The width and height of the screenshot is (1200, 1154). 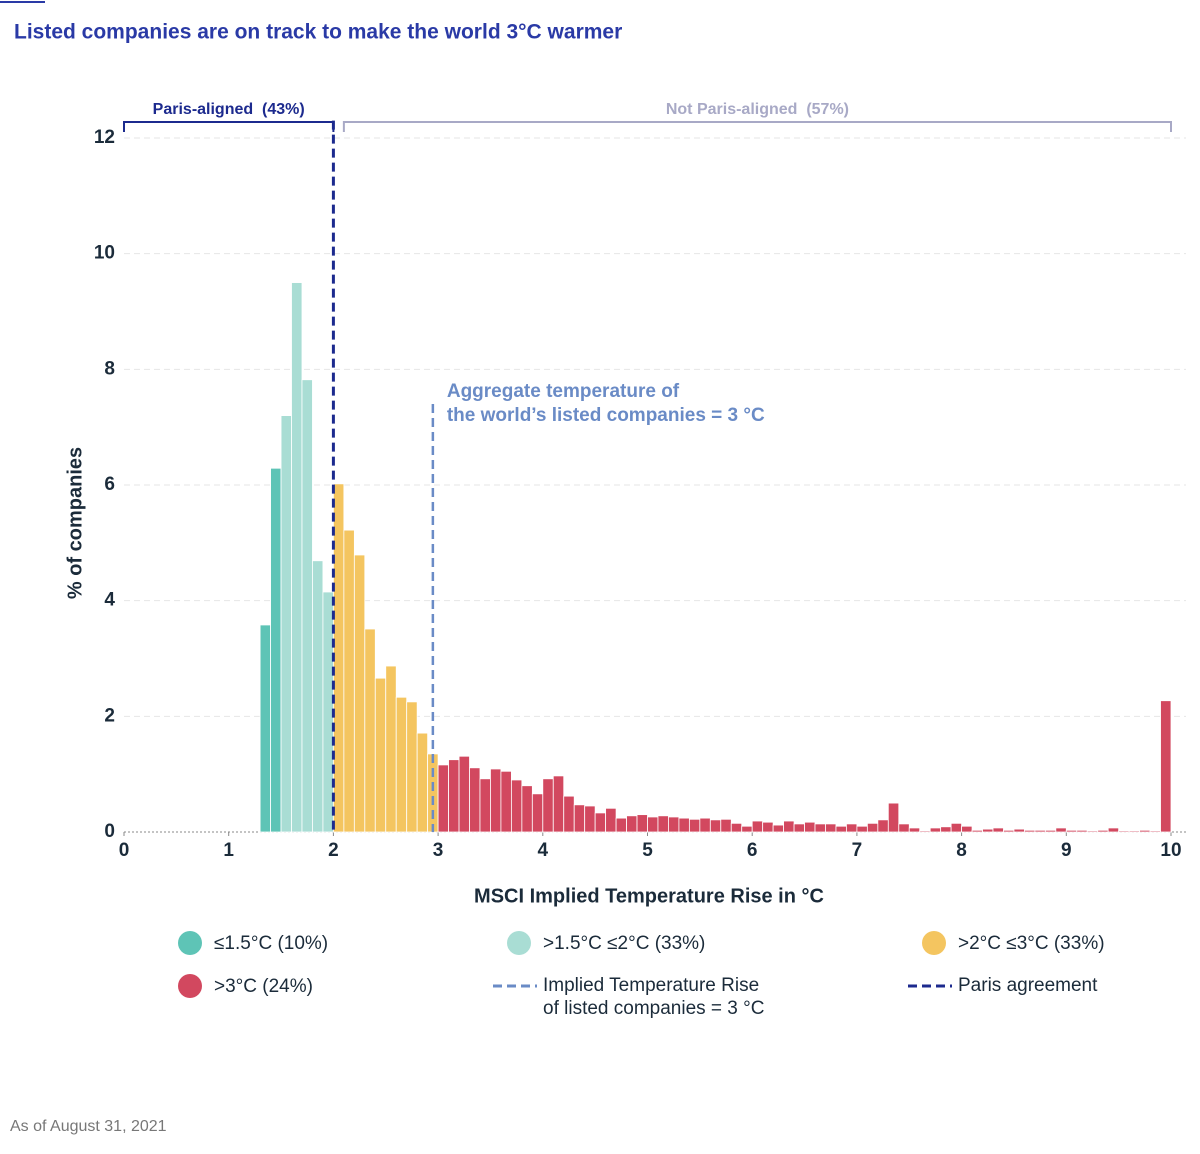 I want to click on y-tick-label: 6, so click(x=109, y=484).